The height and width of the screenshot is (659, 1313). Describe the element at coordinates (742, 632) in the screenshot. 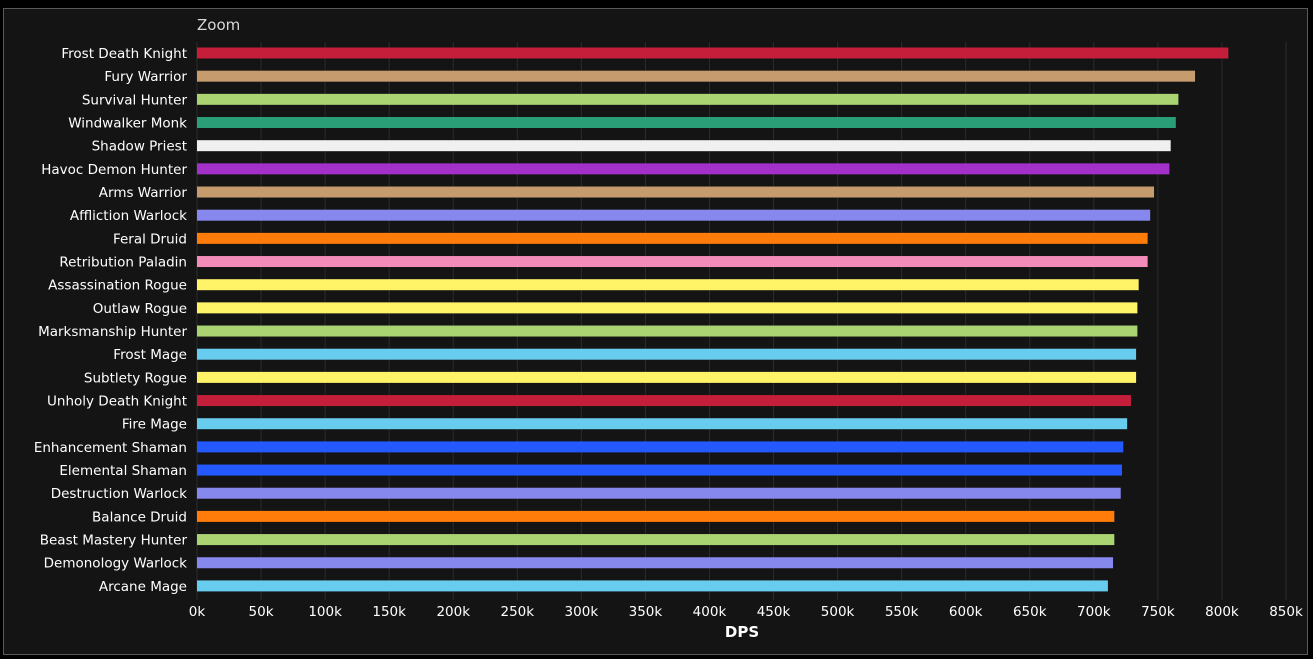

I see `x-axis-label: DPS` at that location.